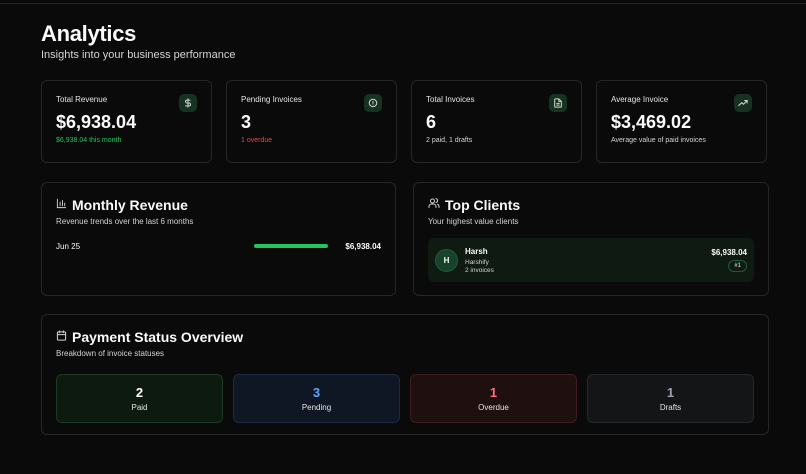  What do you see at coordinates (729, 252) in the screenshot?
I see `client-amount: $6,938.04` at bounding box center [729, 252].